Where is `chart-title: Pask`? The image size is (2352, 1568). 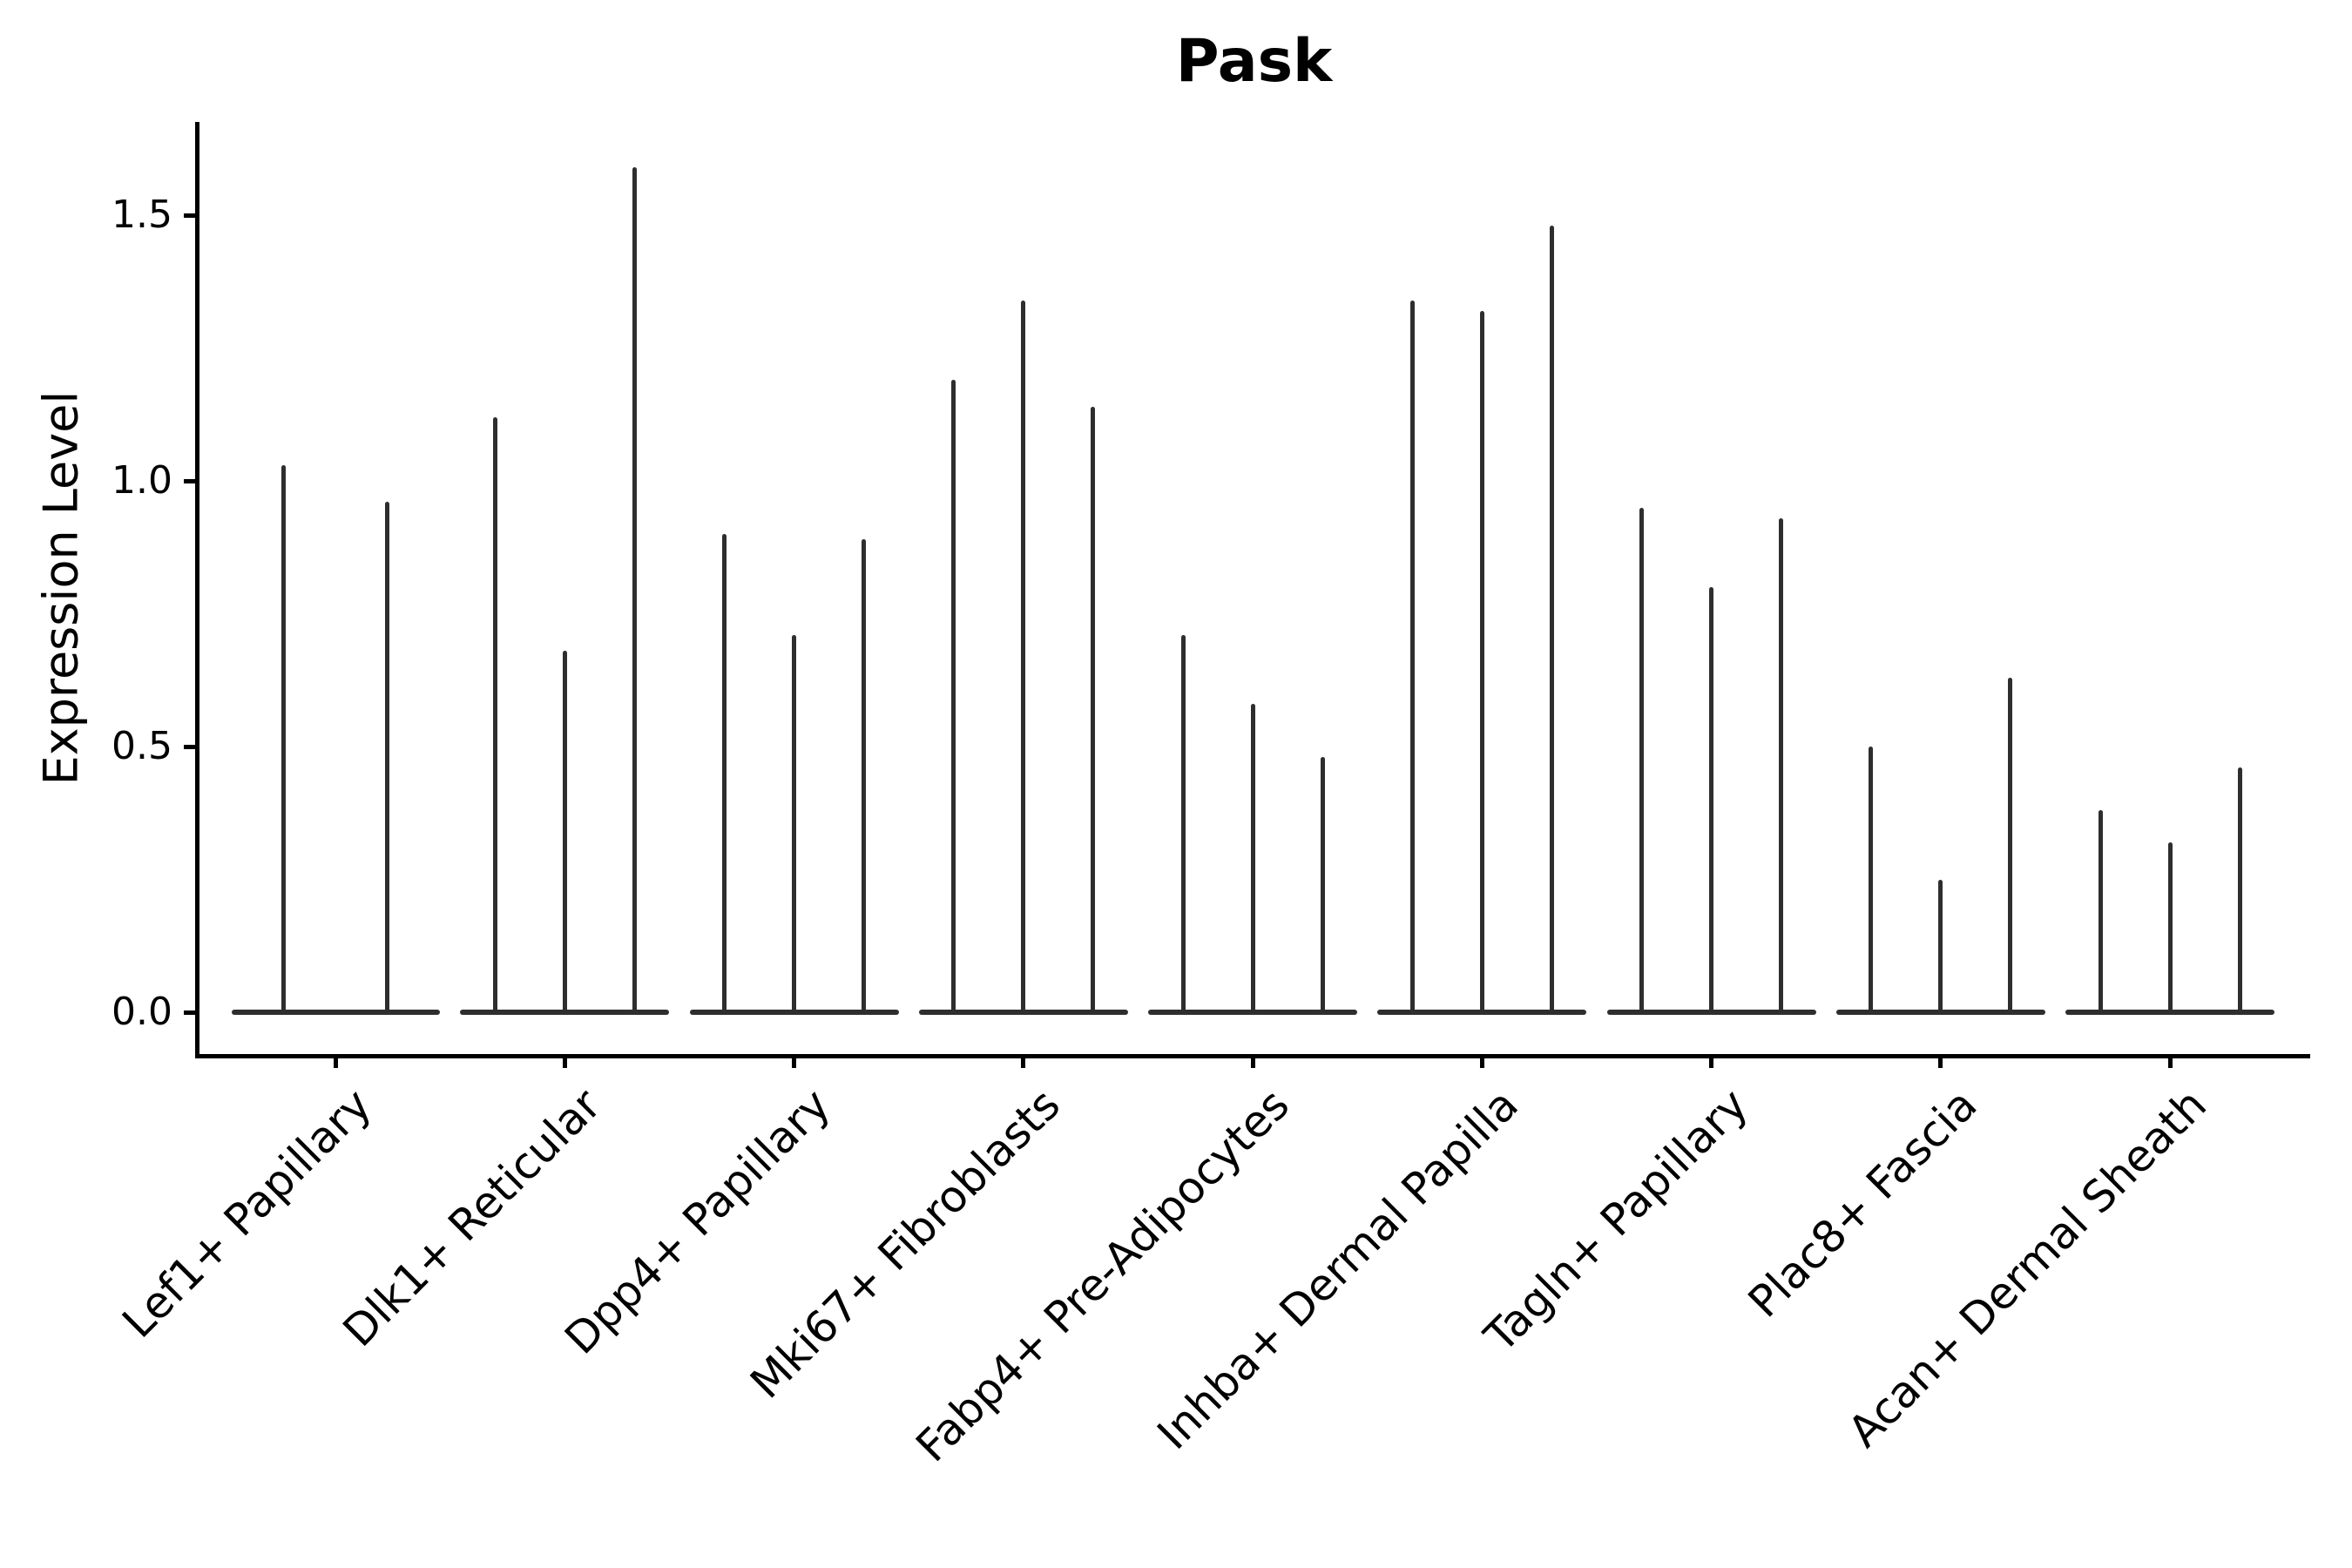 chart-title: Pask is located at coordinates (1254, 61).